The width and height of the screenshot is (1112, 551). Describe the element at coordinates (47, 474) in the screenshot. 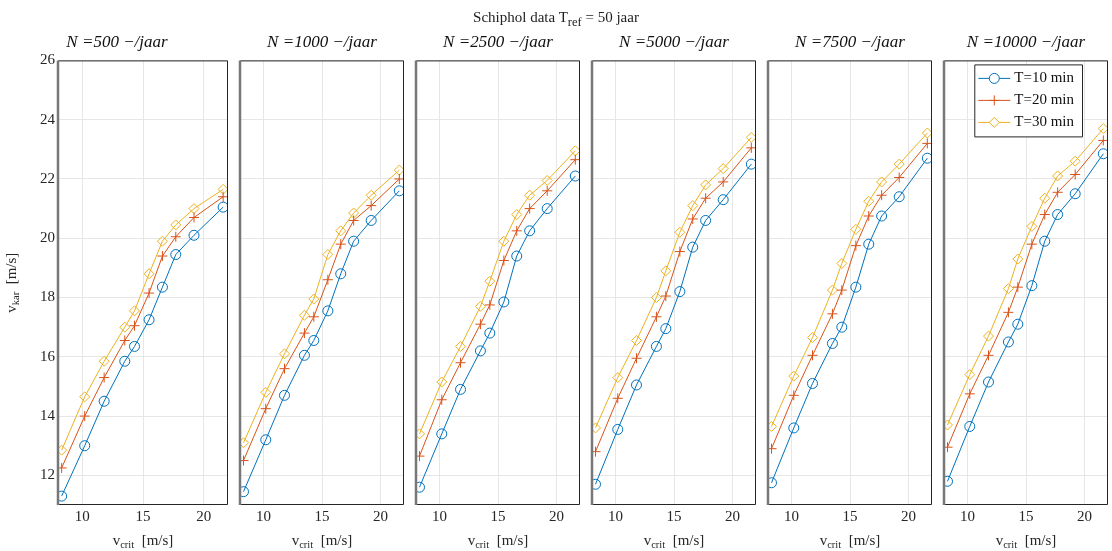

I see `y-tick-label: 12` at that location.